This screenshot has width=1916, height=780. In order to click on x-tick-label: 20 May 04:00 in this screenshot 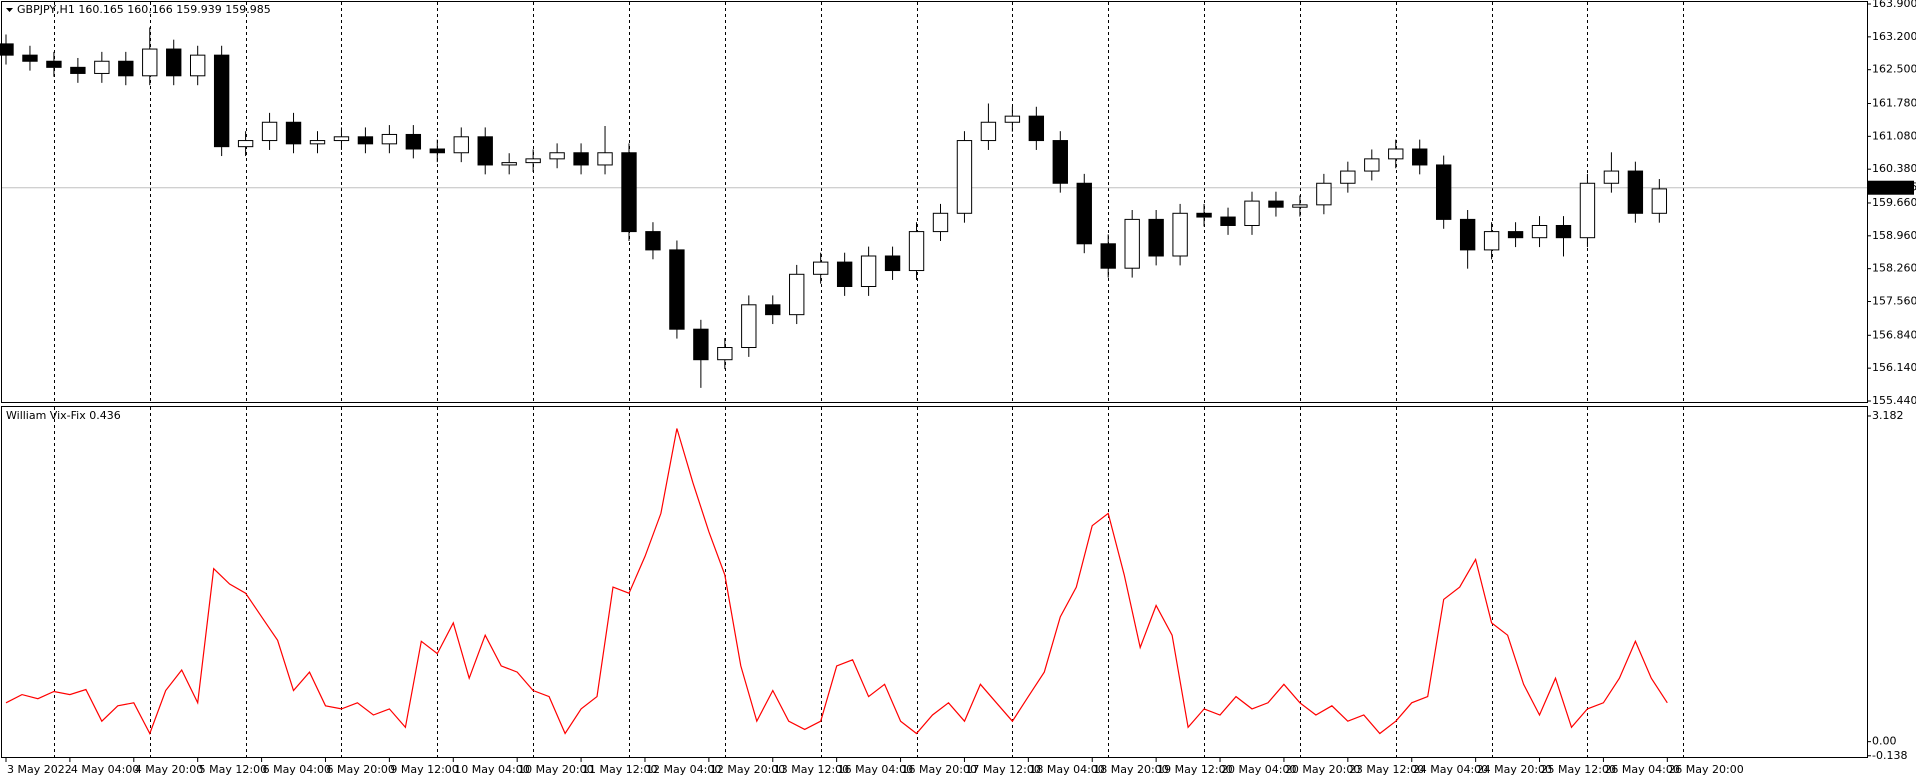, I will do `click(1258, 769)`.